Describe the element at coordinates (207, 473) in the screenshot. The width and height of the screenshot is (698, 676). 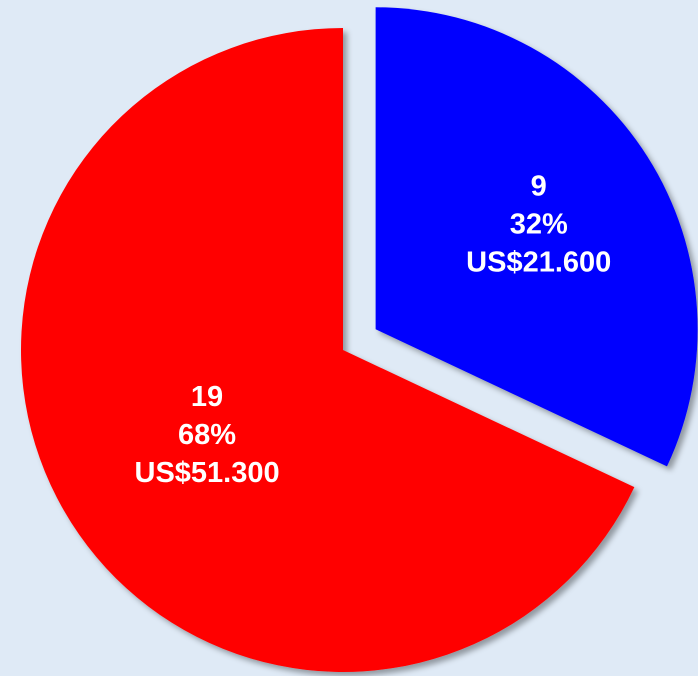
I see `data-label: US$51.300` at that location.